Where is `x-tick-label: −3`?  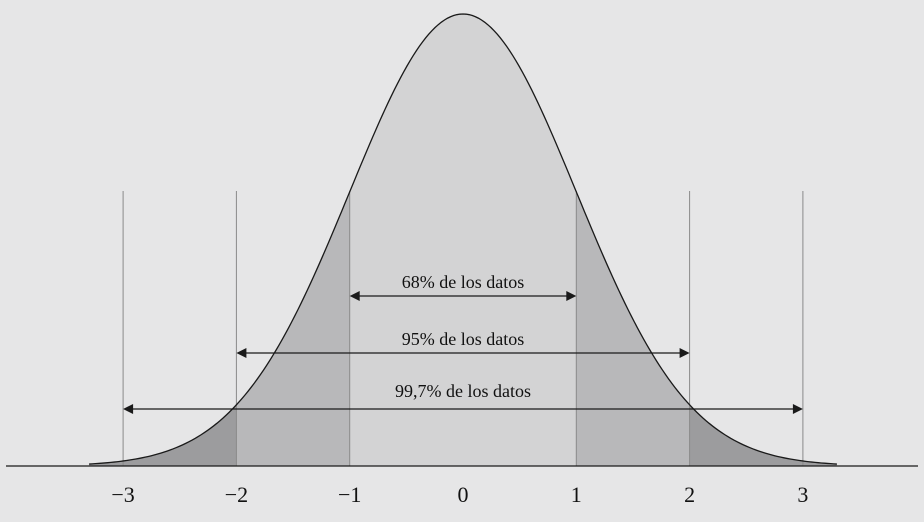
x-tick-label: −3 is located at coordinates (122, 494).